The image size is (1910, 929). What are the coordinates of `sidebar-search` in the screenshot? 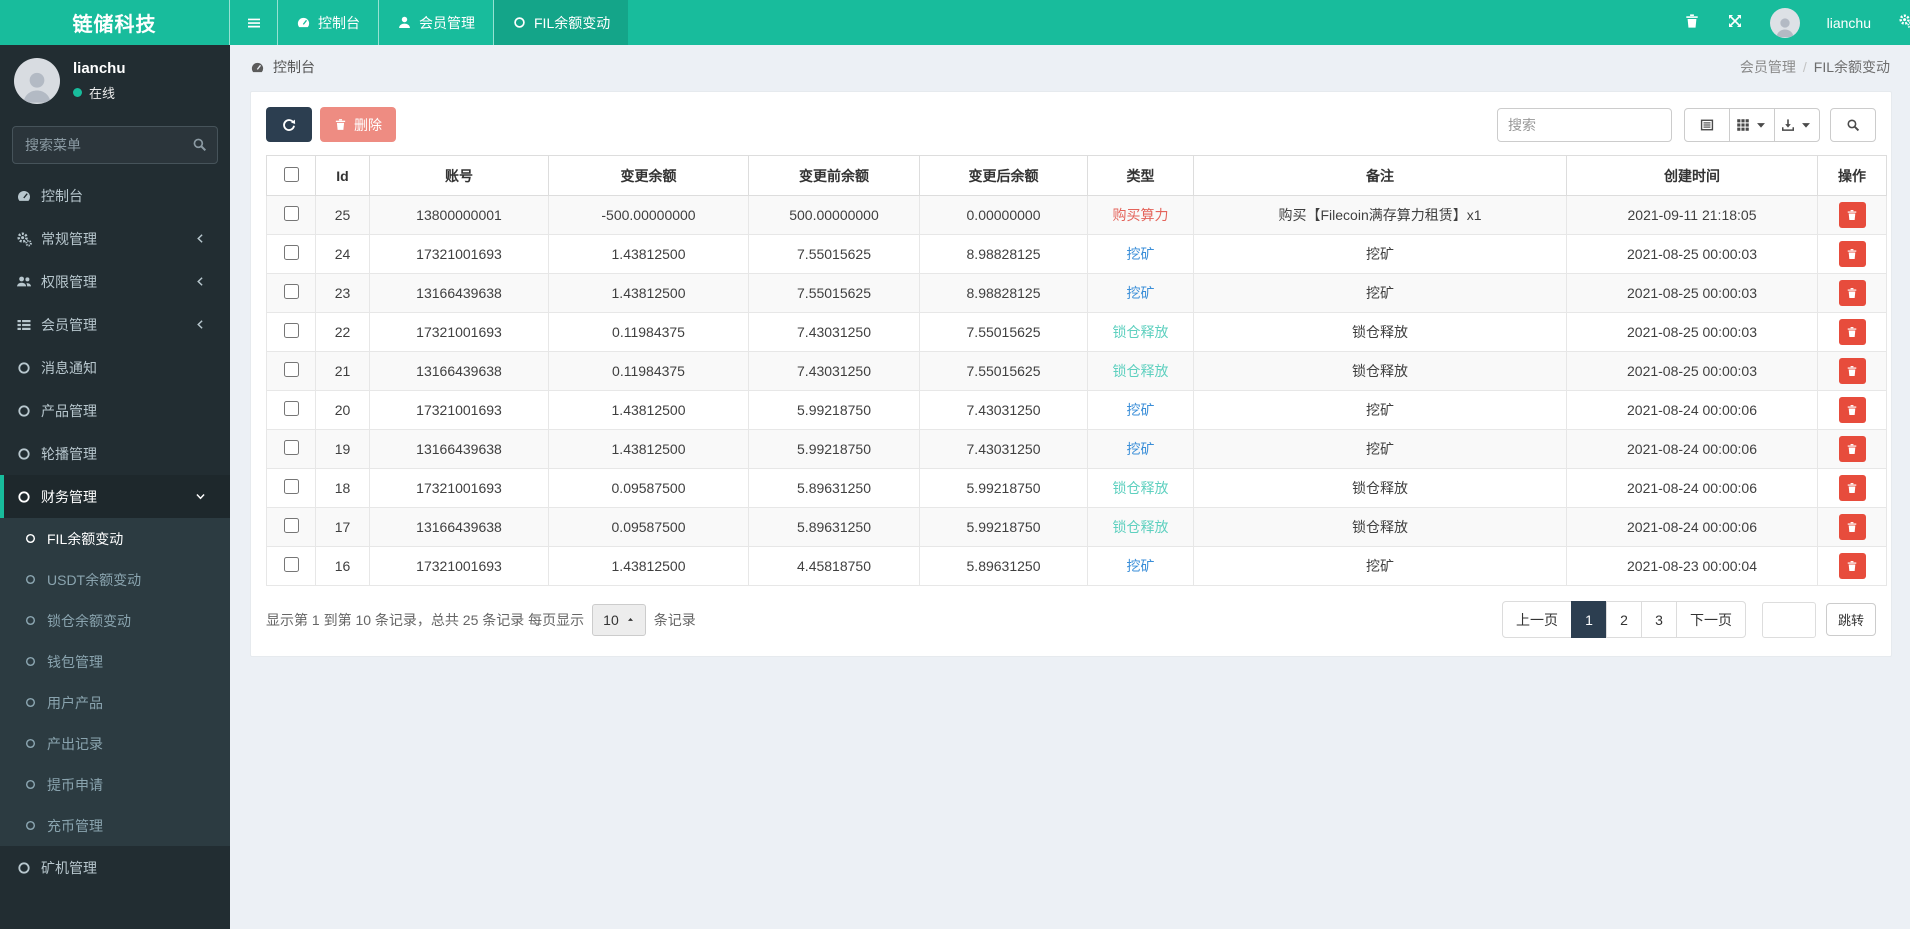 It's located at (115, 145).